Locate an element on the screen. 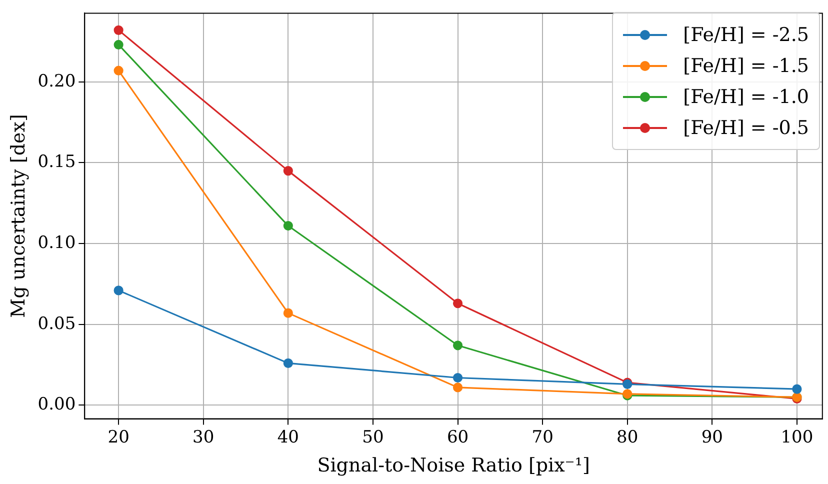 The image size is (828, 484). x-tick-label: 80 is located at coordinates (627, 437).